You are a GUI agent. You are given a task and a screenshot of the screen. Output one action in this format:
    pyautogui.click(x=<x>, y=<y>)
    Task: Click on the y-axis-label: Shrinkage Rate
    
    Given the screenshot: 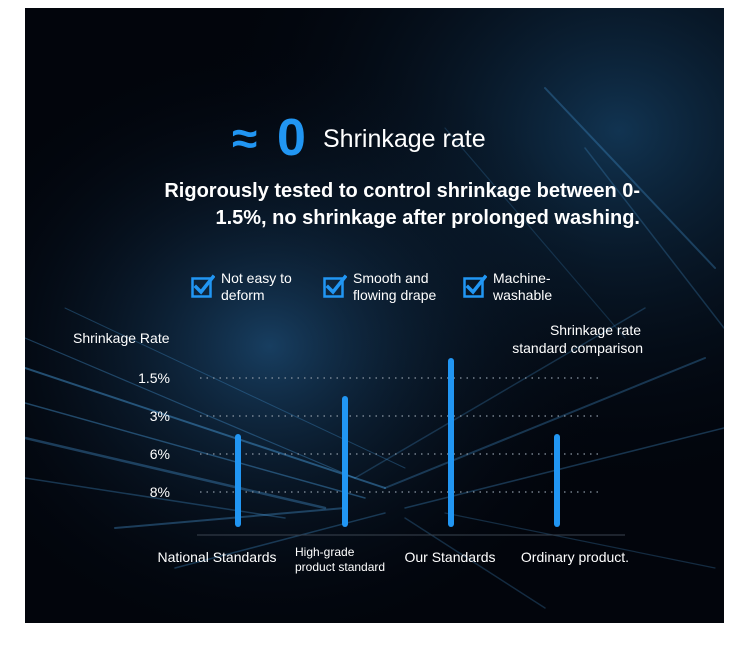 What is the action you would take?
    pyautogui.click(x=121, y=338)
    